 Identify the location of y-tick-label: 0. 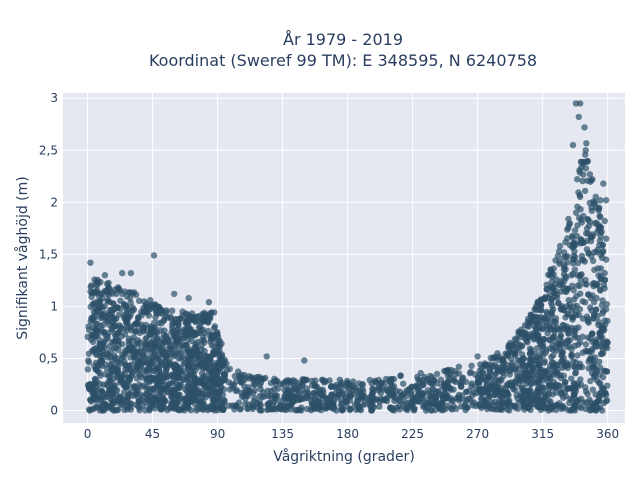
(54, 411).